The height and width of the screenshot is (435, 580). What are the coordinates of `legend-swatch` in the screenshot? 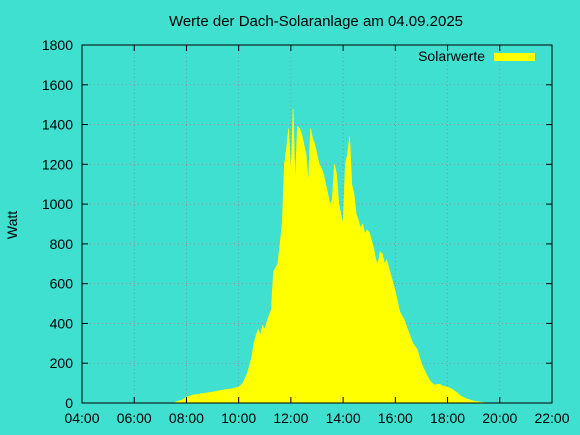 It's located at (514, 57).